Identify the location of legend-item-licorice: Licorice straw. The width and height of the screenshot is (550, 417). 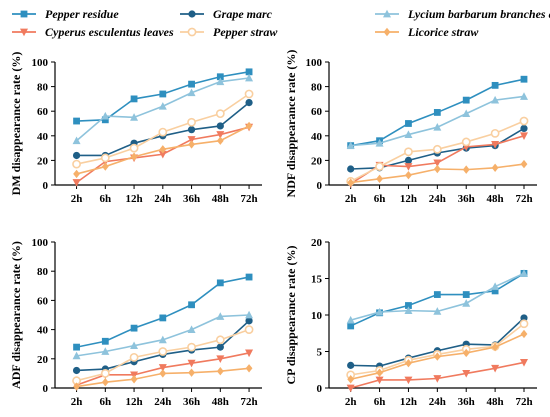
(427, 32).